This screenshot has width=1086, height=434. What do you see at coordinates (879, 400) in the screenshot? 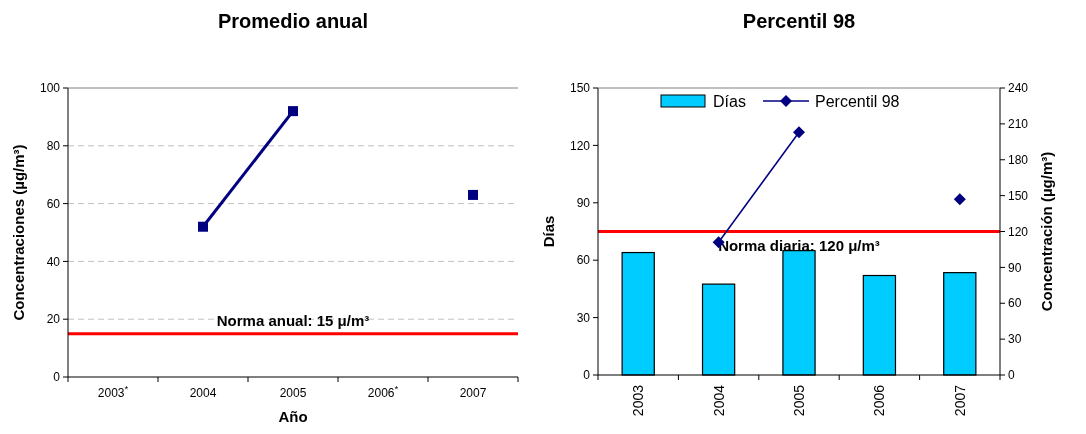
I see `x-tick-label: 2006` at bounding box center [879, 400].